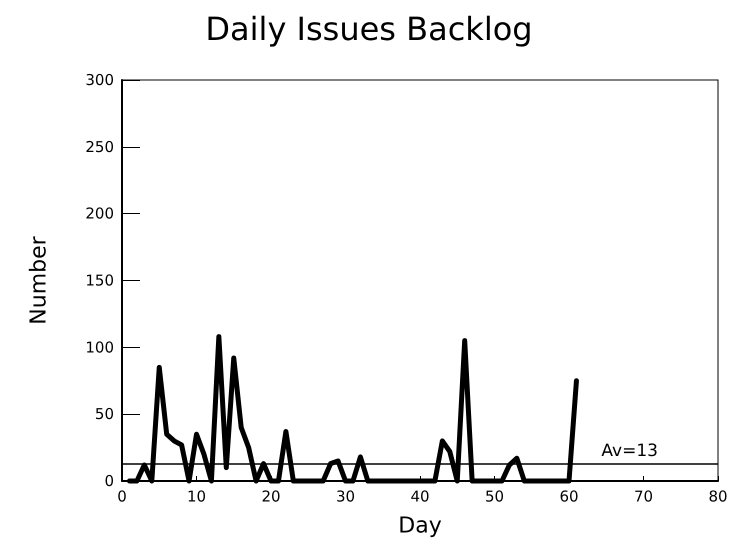 This screenshot has height=548, width=738. I want to click on y-tick-label: 50, so click(104, 414).